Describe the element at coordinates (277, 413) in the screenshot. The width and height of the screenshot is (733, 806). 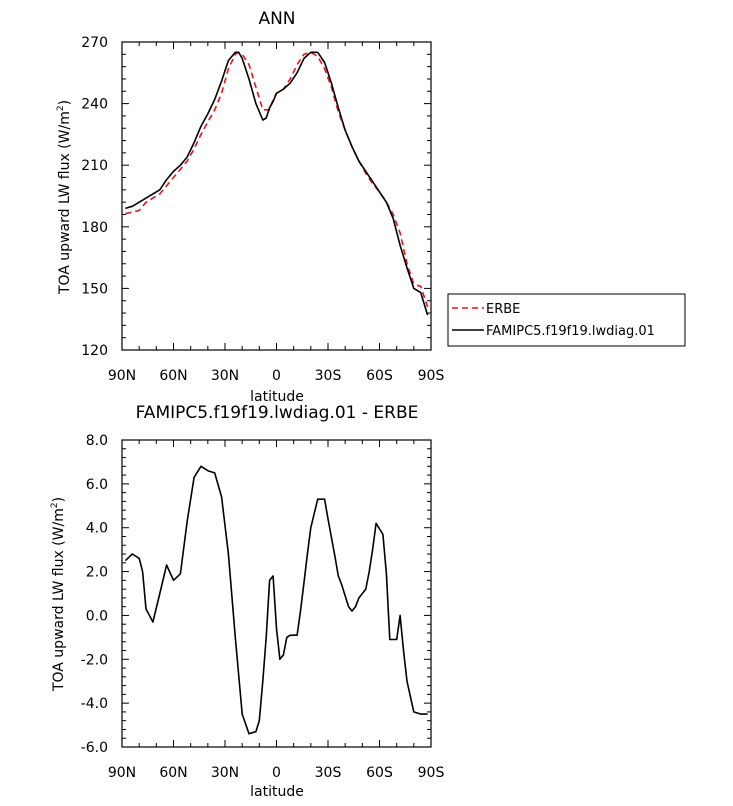
I see `lower-chart-title: FAMIPC5.f19f19.lwdiag.01 - ERBE` at that location.